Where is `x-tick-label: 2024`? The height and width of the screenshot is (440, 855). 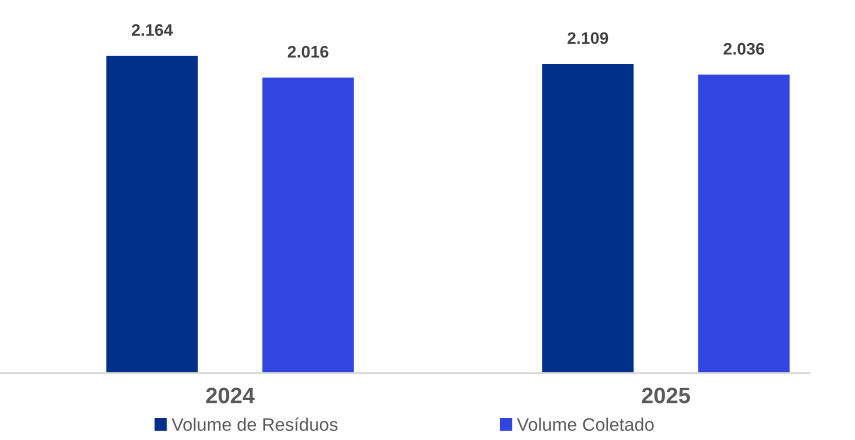
x-tick-label: 2024 is located at coordinates (230, 396).